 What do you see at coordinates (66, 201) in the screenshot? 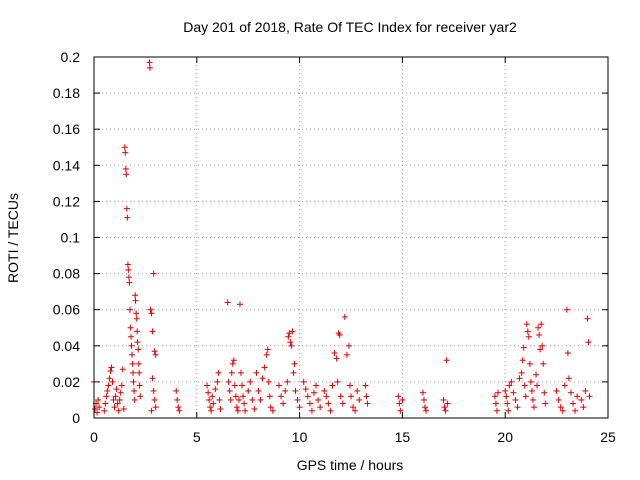
I see `y-tick-label: 0.12` at bounding box center [66, 201].